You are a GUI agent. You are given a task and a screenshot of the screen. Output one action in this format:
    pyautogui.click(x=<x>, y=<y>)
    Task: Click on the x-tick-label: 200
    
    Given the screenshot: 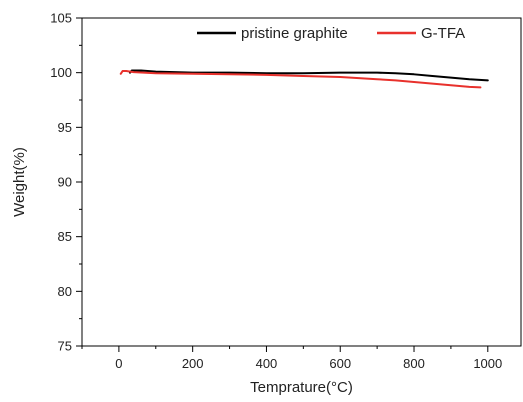 What is the action you would take?
    pyautogui.click(x=193, y=363)
    